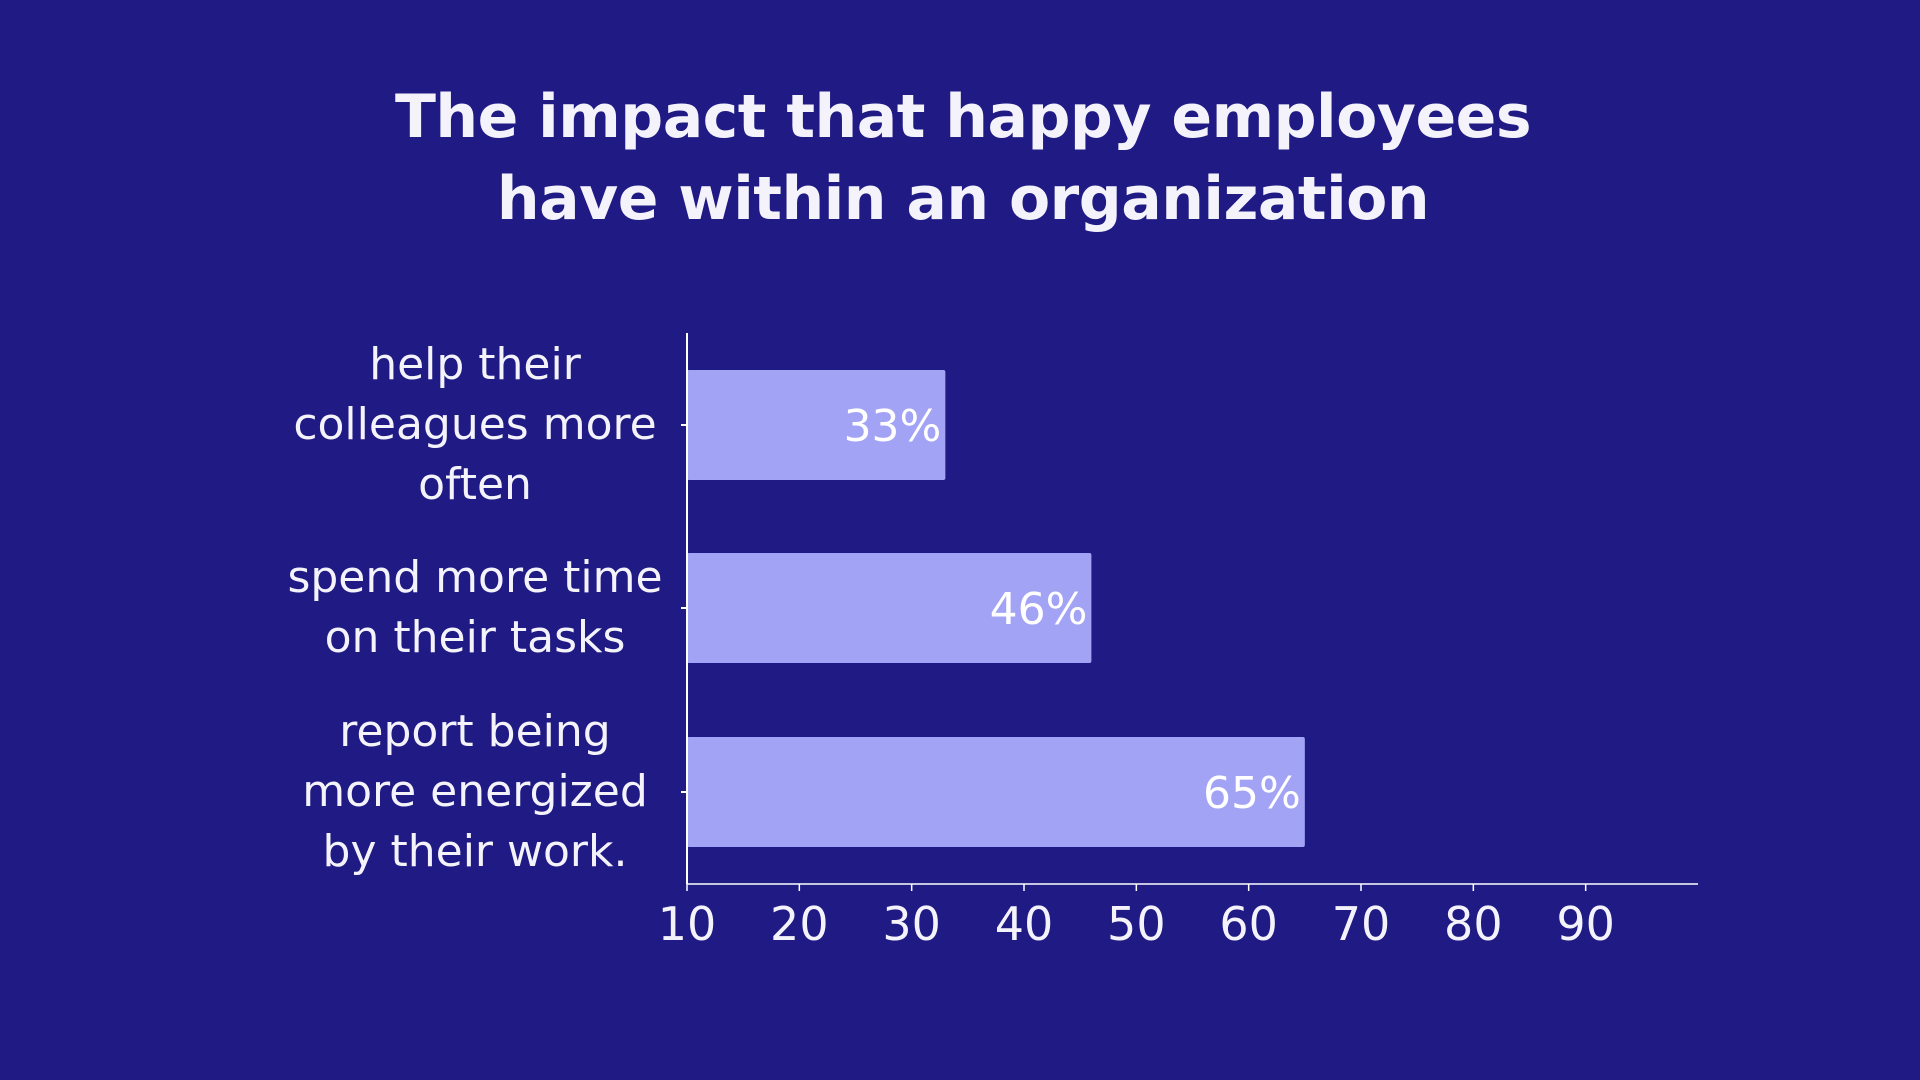 Image resolution: width=1920 pixels, height=1080 pixels. I want to click on x-tick-label: 90, so click(1585, 924).